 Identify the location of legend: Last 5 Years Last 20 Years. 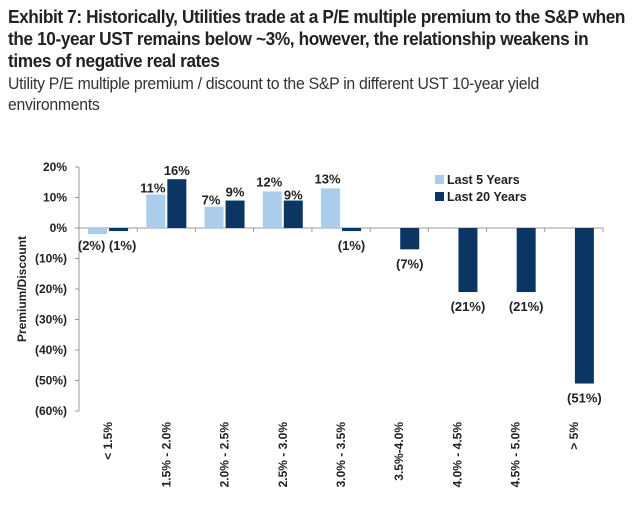
(481, 188).